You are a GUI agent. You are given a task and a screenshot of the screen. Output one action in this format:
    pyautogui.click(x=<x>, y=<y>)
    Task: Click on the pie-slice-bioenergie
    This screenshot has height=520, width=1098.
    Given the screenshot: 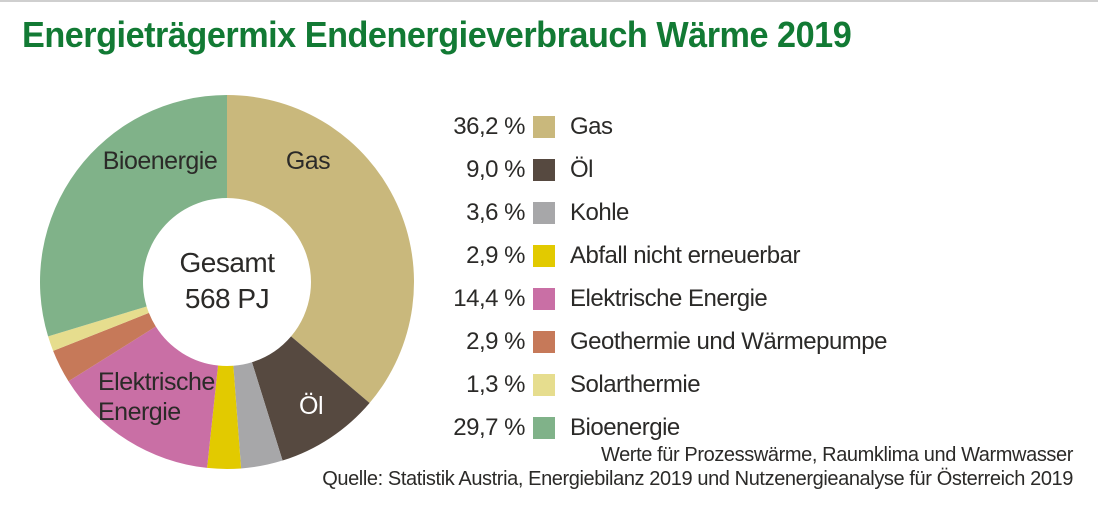 What is the action you would take?
    pyautogui.click(x=133, y=216)
    